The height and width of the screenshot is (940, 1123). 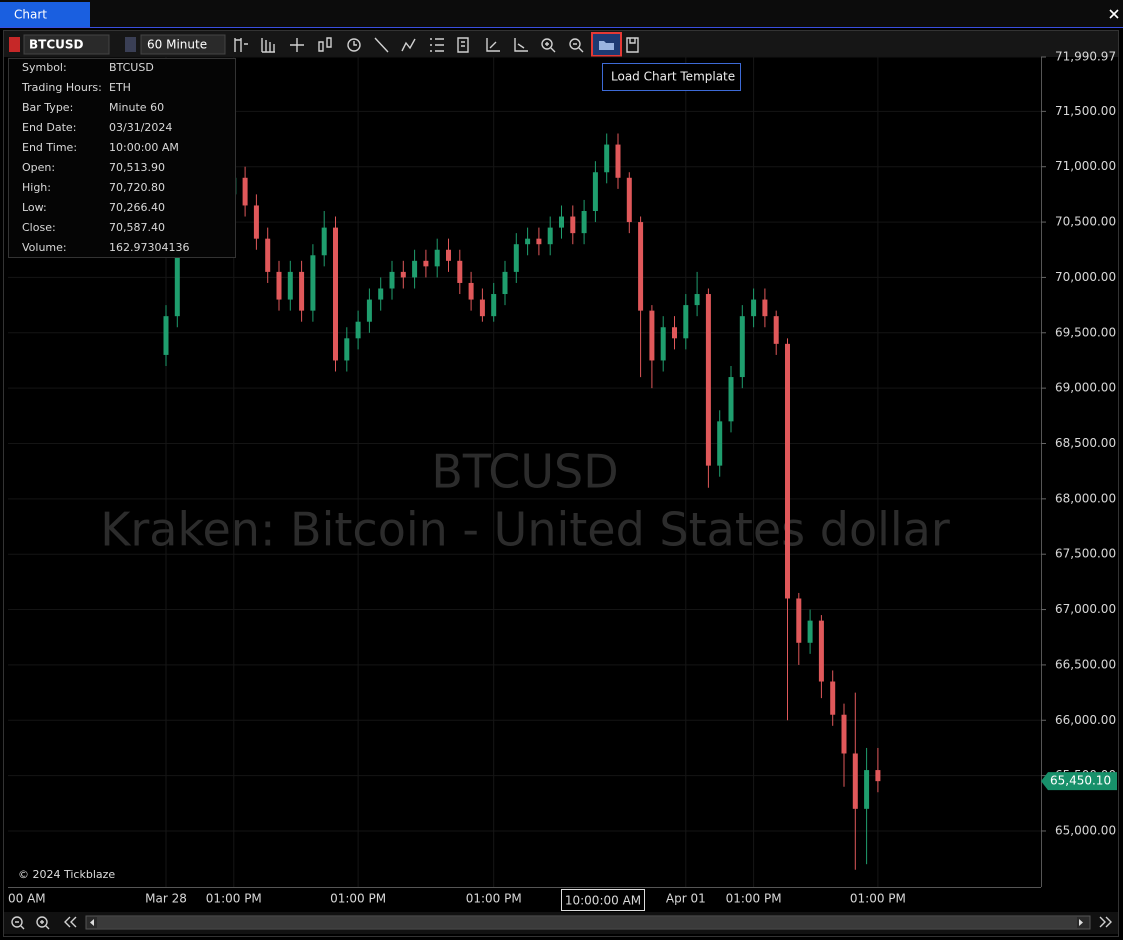 What do you see at coordinates (671, 77) in the screenshot?
I see `tooltip-box` at bounding box center [671, 77].